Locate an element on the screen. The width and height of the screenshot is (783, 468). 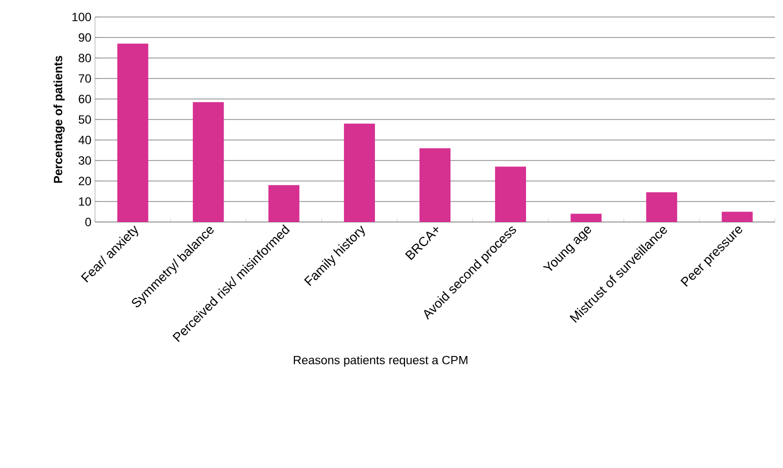
y-tick-label: 10 is located at coordinates (85, 201).